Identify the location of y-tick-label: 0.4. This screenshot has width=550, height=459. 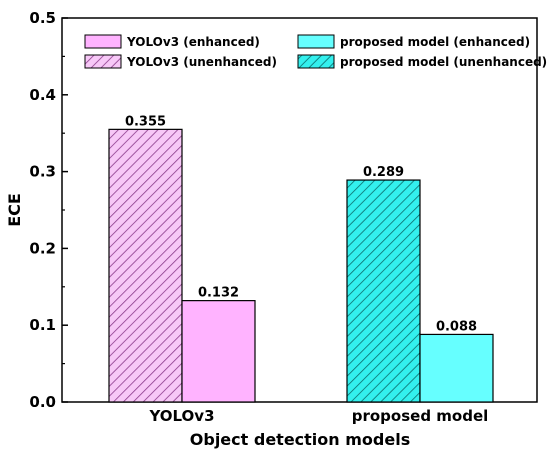
(42, 95).